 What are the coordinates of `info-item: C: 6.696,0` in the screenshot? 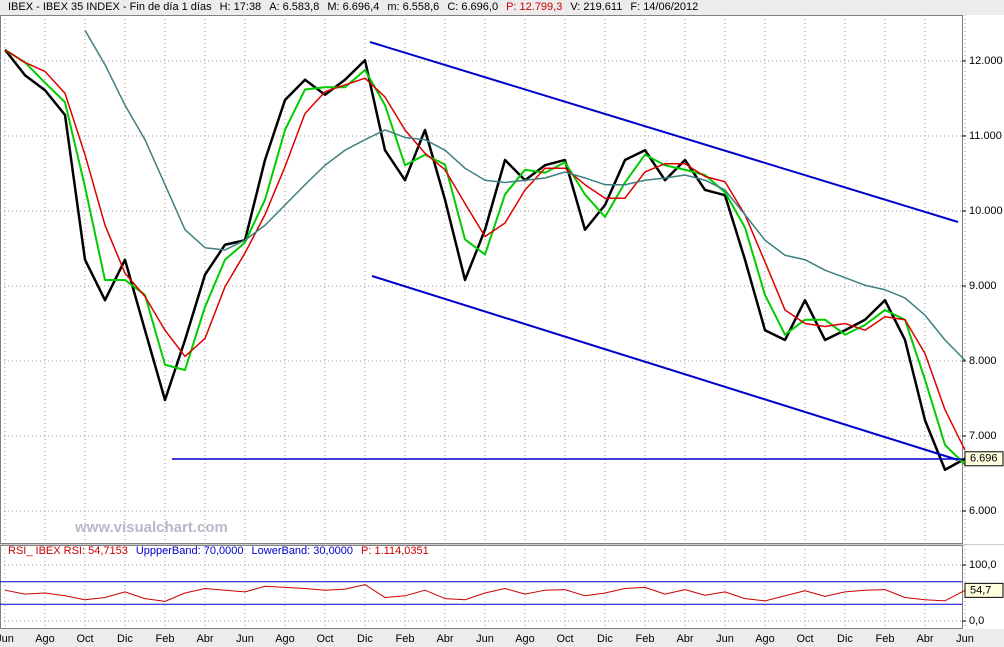 It's located at (472, 7).